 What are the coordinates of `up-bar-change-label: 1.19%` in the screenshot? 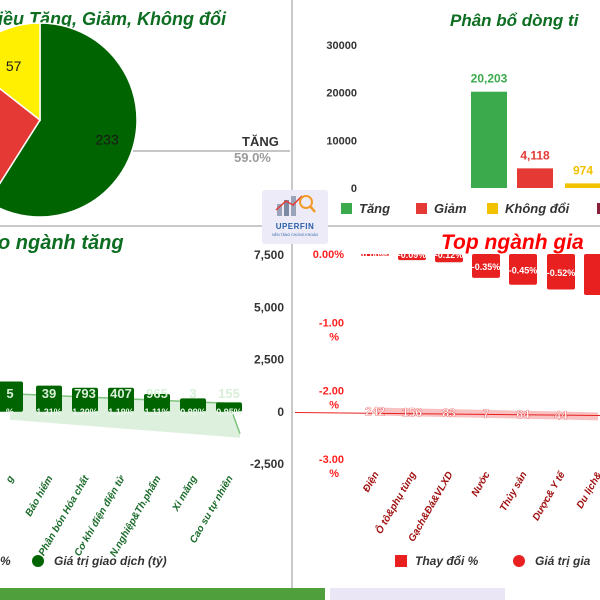 It's located at (121, 412).